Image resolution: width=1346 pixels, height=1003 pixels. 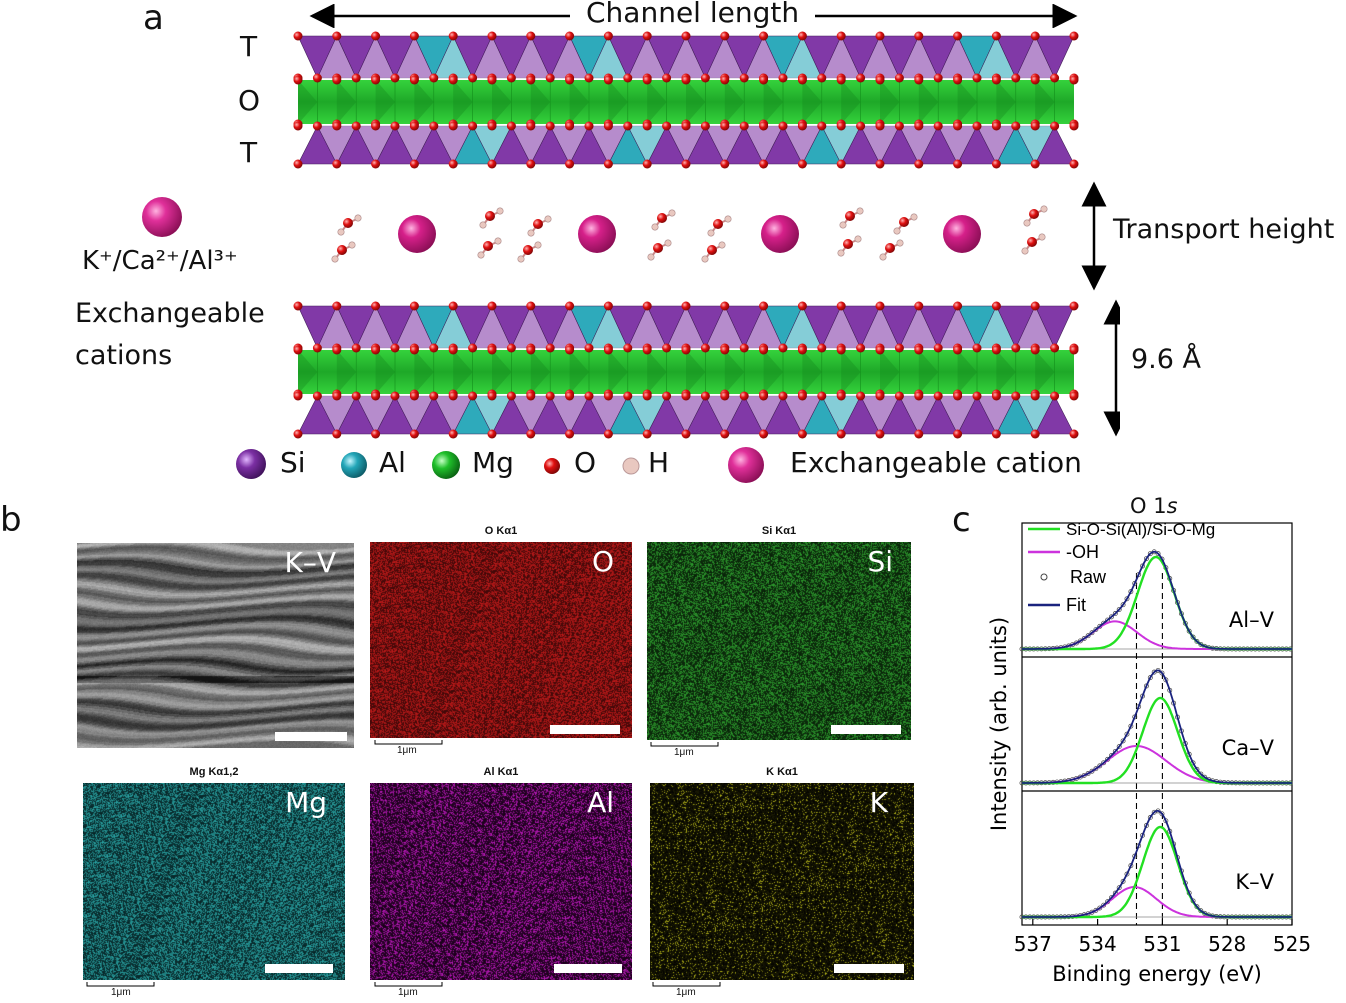 What do you see at coordinates (1254, 882) in the screenshot?
I see `panel-sample-label: K–V` at bounding box center [1254, 882].